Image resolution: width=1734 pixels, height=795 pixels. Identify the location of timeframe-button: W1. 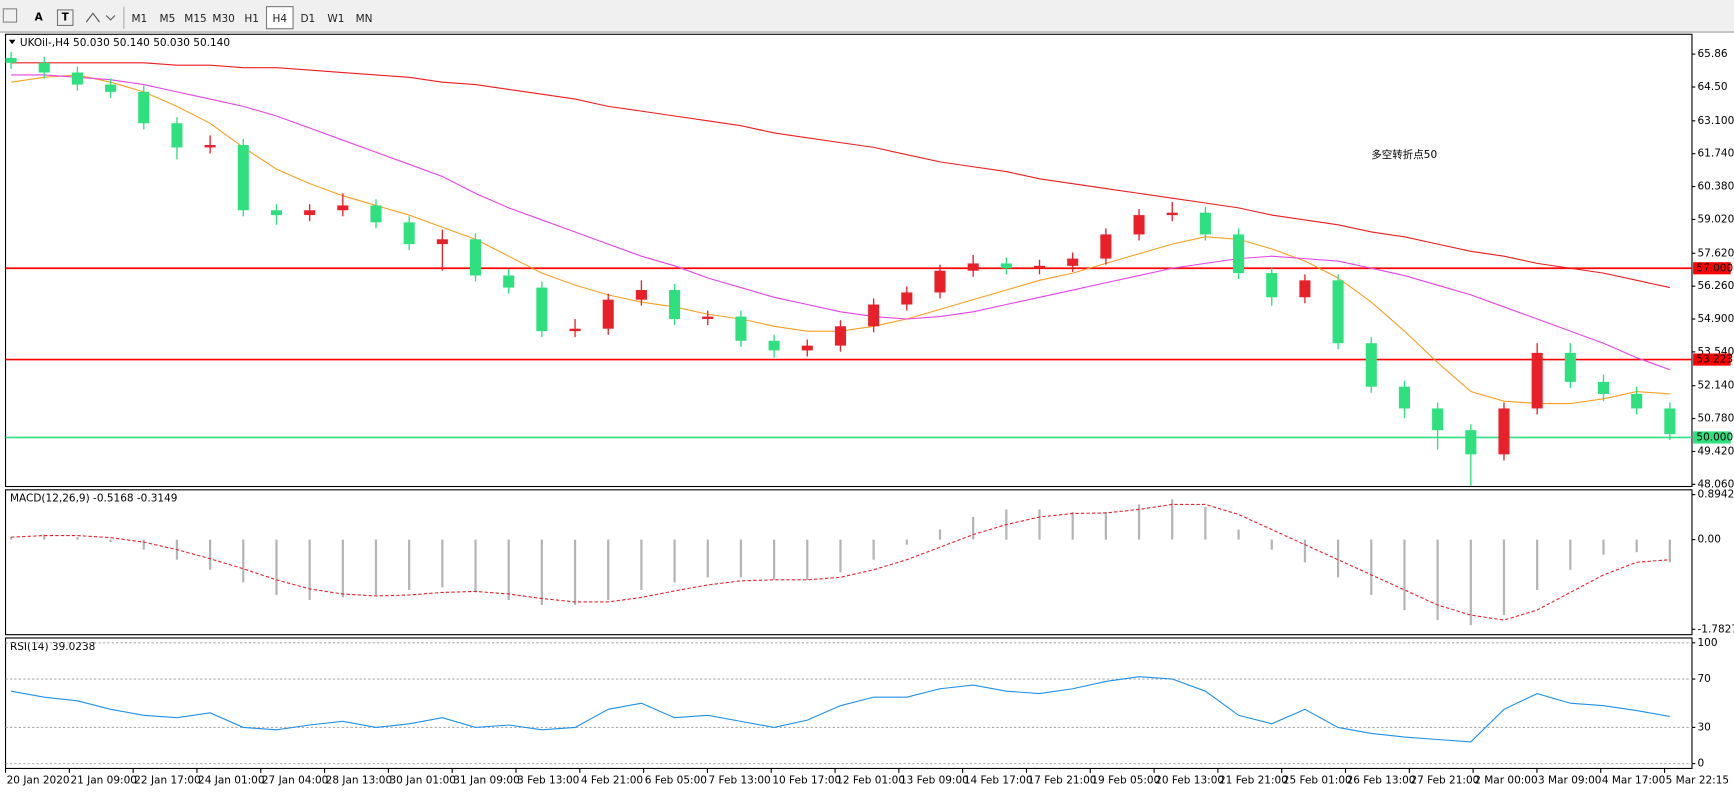
(335, 19).